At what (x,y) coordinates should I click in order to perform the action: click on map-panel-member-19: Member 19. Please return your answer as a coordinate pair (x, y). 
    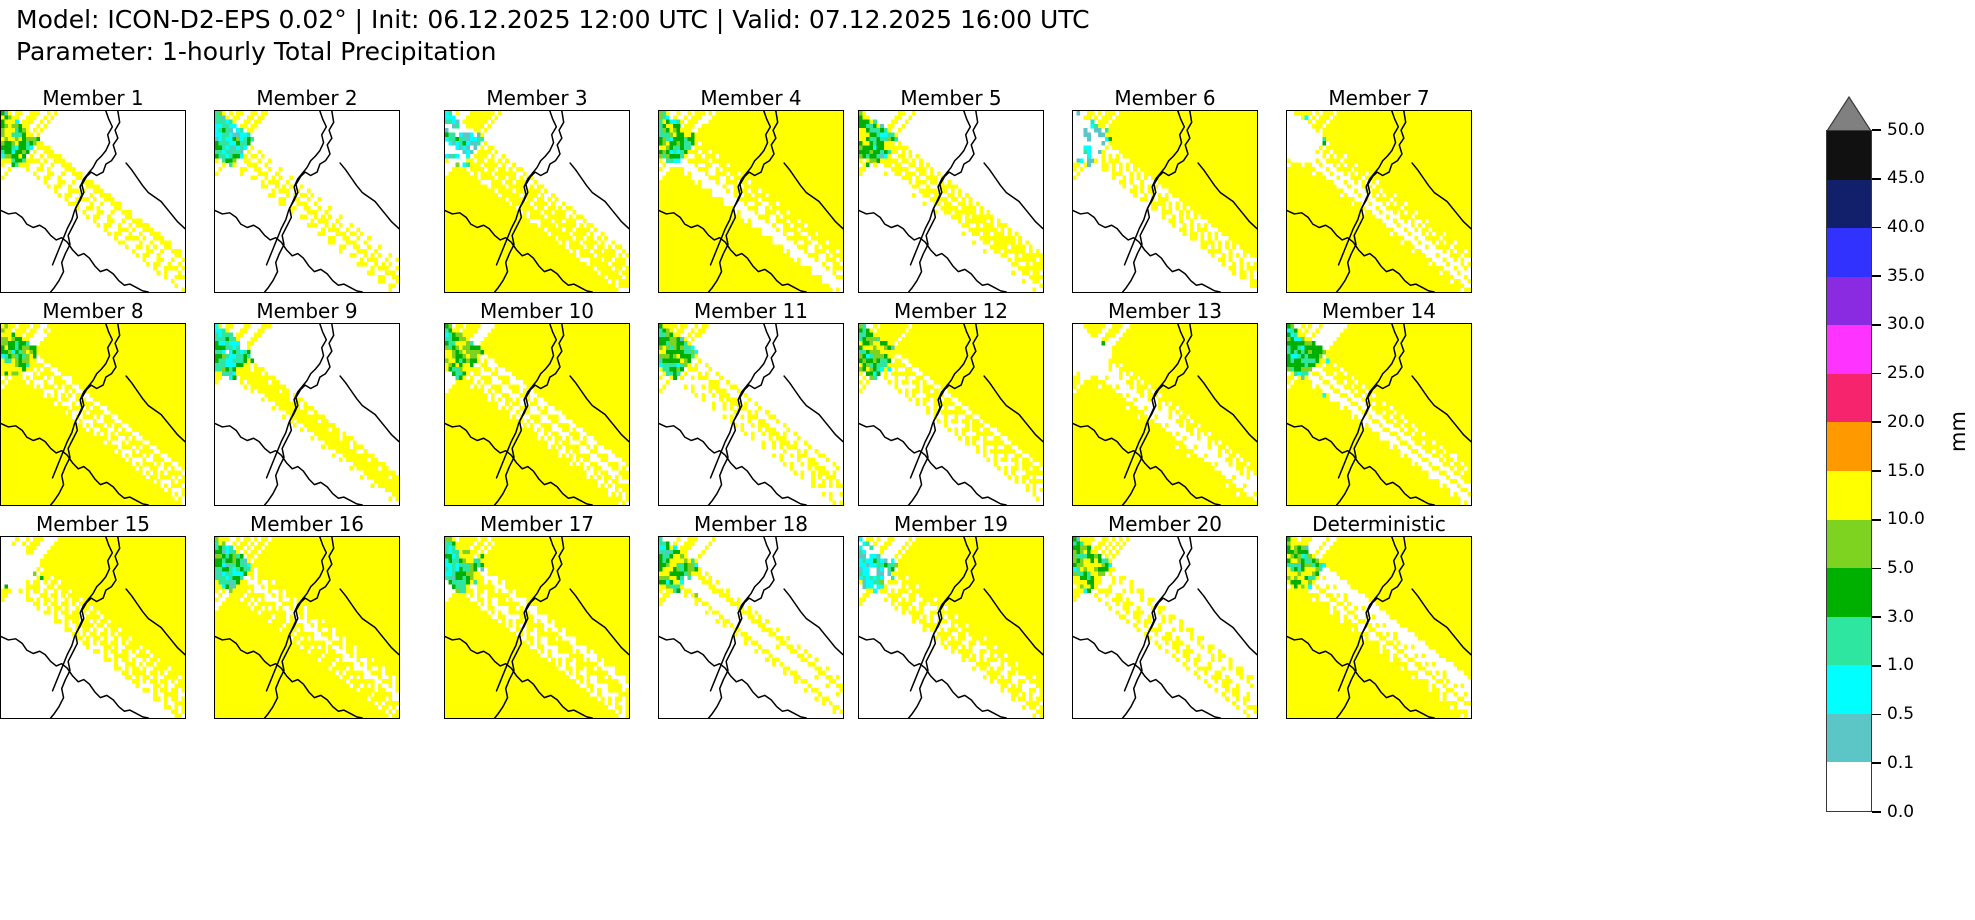
    Looking at the image, I should click on (951, 615).